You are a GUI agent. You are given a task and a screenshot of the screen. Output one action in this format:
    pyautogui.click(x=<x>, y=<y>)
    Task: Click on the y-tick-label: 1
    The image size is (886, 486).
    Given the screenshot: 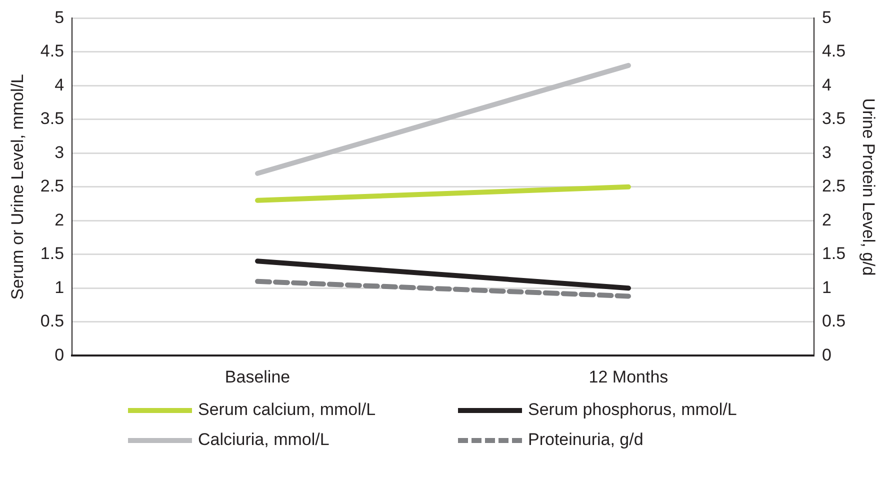 What is the action you would take?
    pyautogui.click(x=59, y=287)
    